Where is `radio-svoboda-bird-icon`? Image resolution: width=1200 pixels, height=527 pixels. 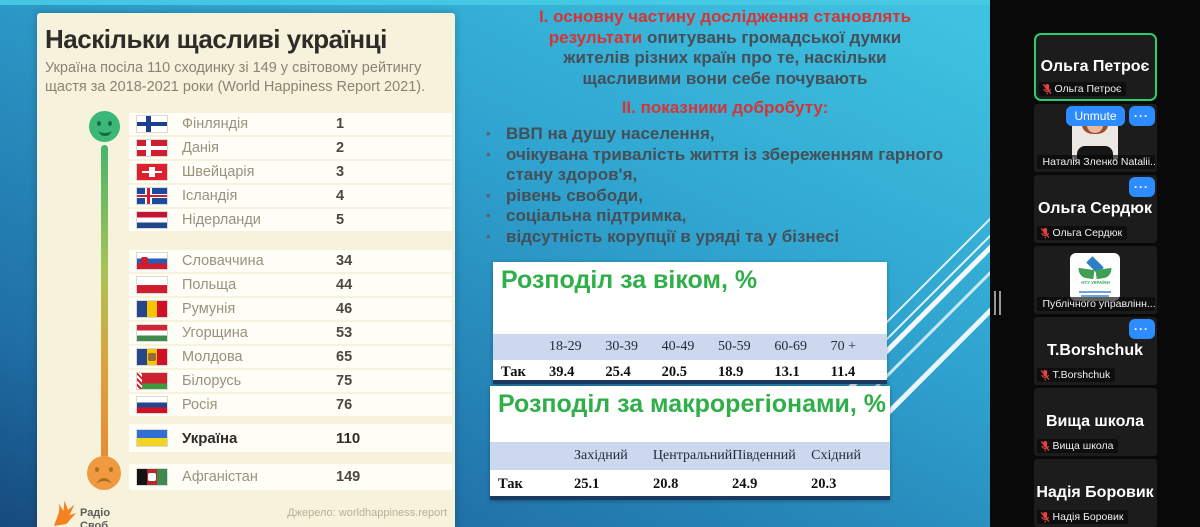
radio-svoboda-bird-icon is located at coordinates (65, 513).